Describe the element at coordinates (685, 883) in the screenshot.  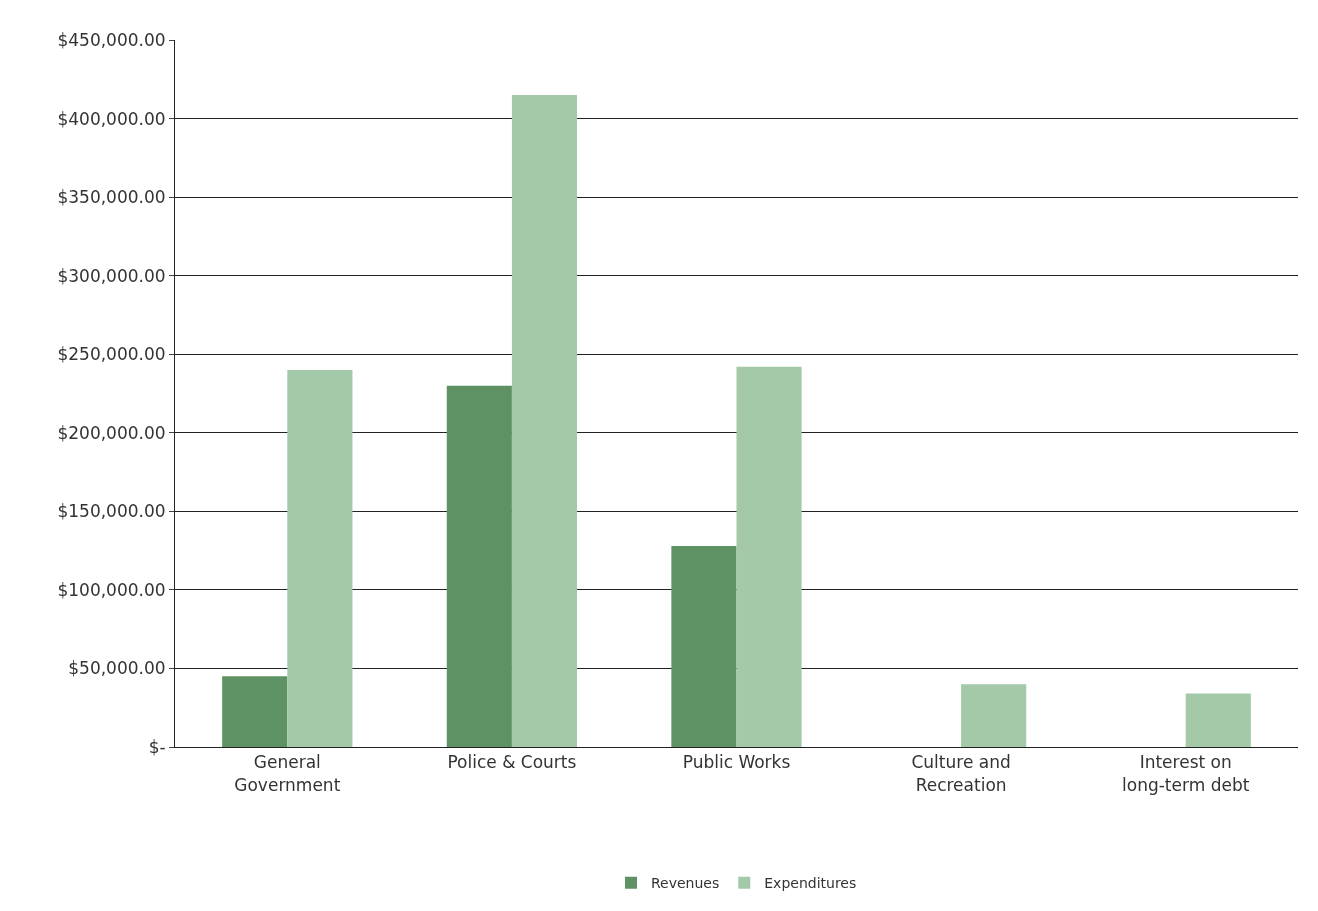
I see `legend-label: Revenues` at that location.